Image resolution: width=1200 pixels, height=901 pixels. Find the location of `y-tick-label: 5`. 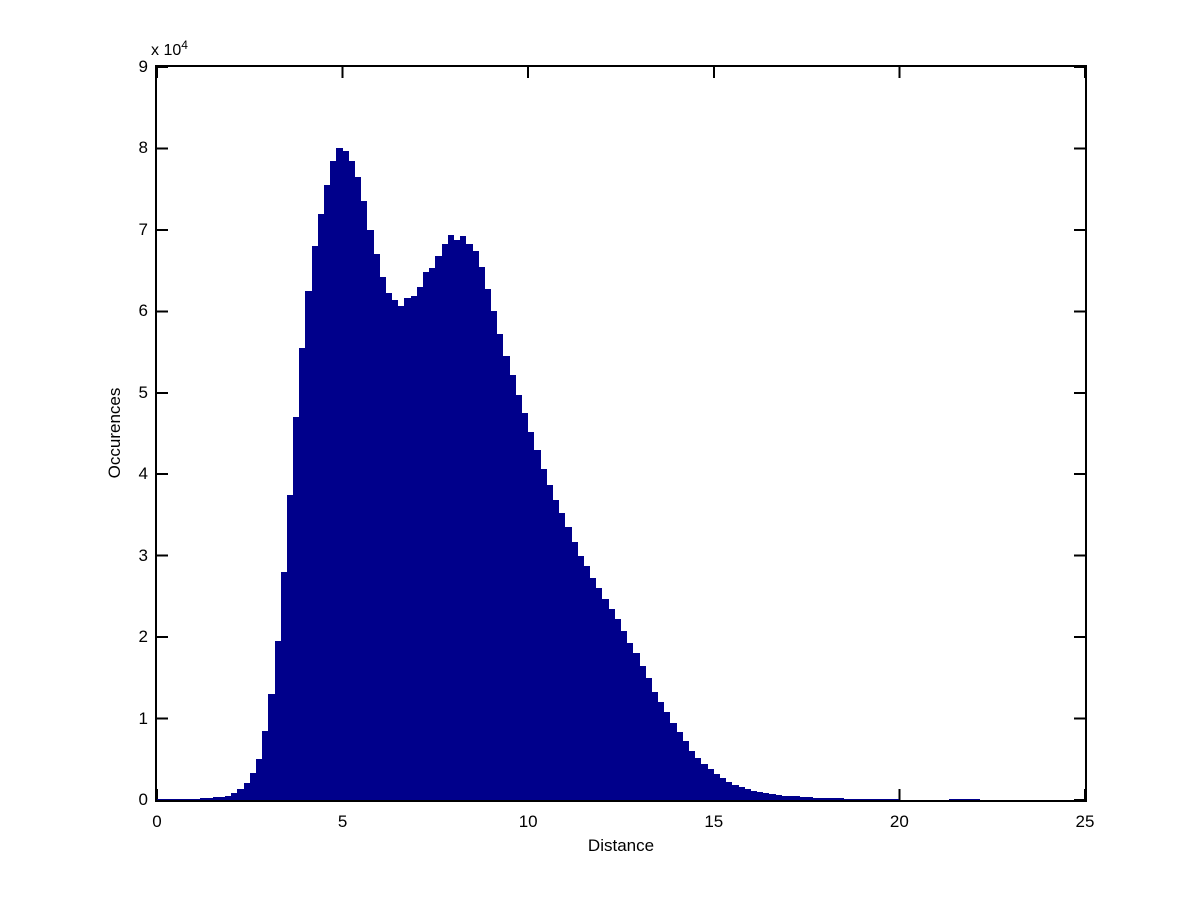

y-tick-label: 5 is located at coordinates (143, 392).